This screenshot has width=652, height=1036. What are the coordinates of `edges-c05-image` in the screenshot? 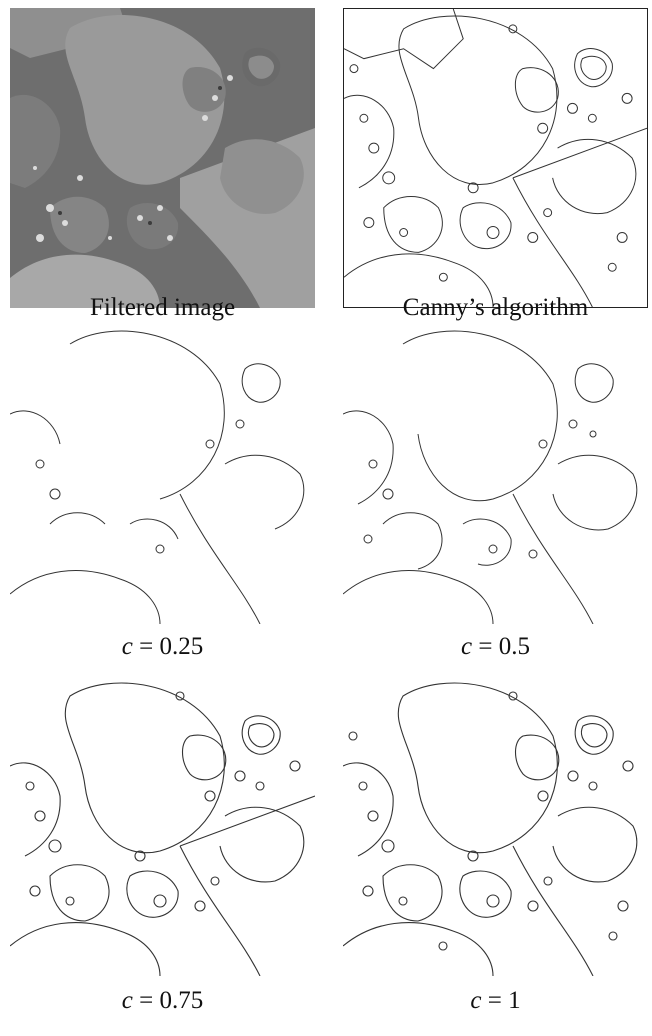 It's located at (495, 474).